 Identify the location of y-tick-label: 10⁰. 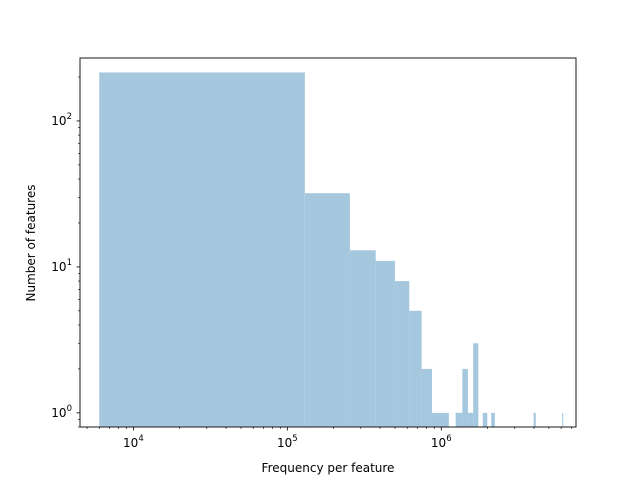
(61, 412).